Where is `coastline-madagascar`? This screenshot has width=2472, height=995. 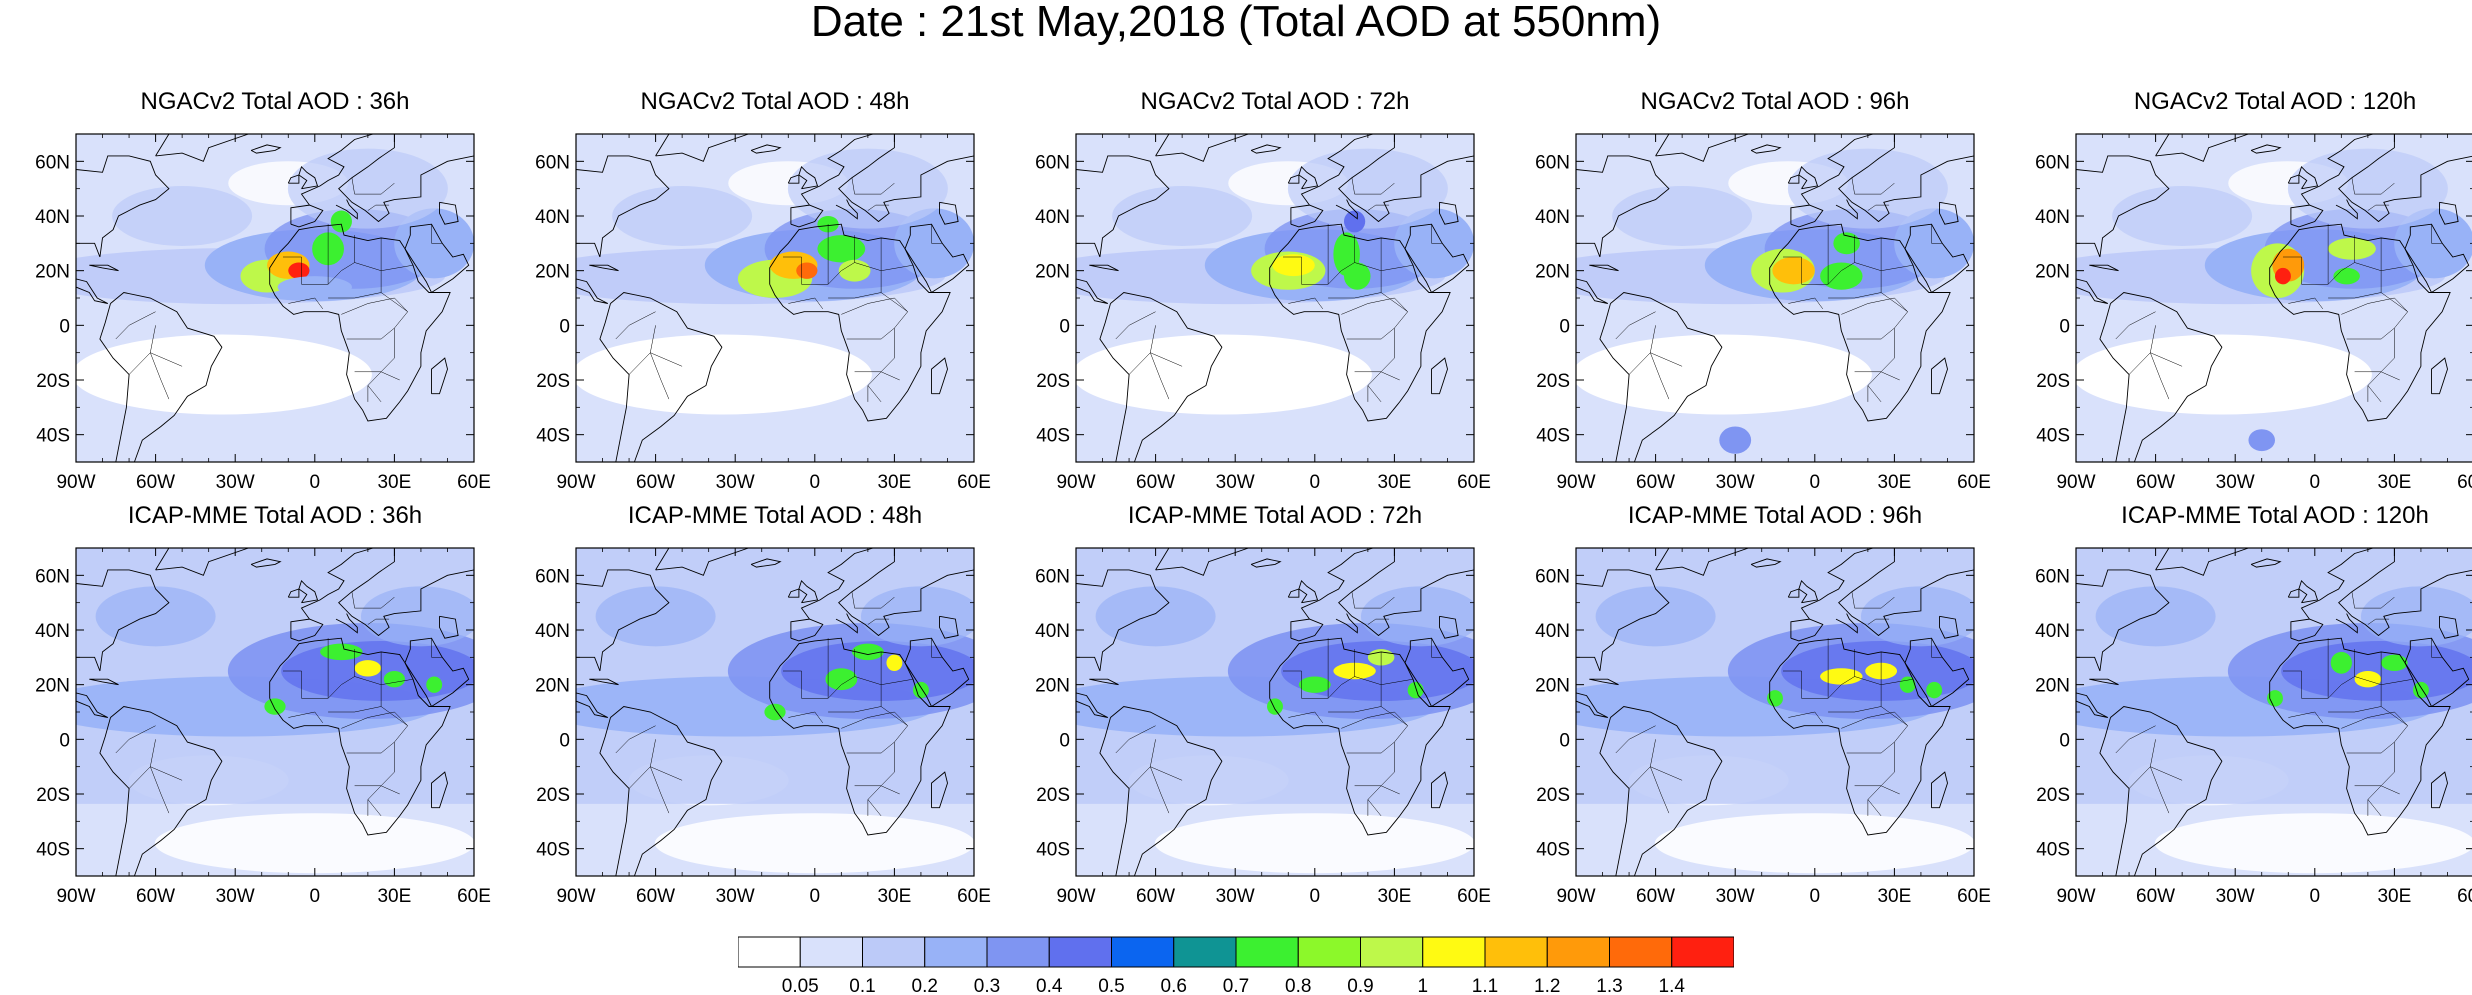 coastline-madagascar is located at coordinates (1439, 790).